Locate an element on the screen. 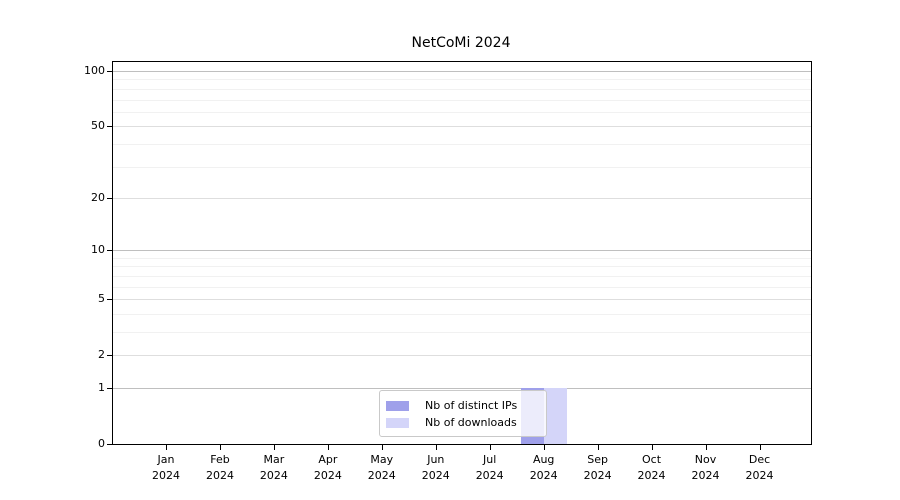 This screenshot has height=500, width=900. month-name: Mar is located at coordinates (274, 459).